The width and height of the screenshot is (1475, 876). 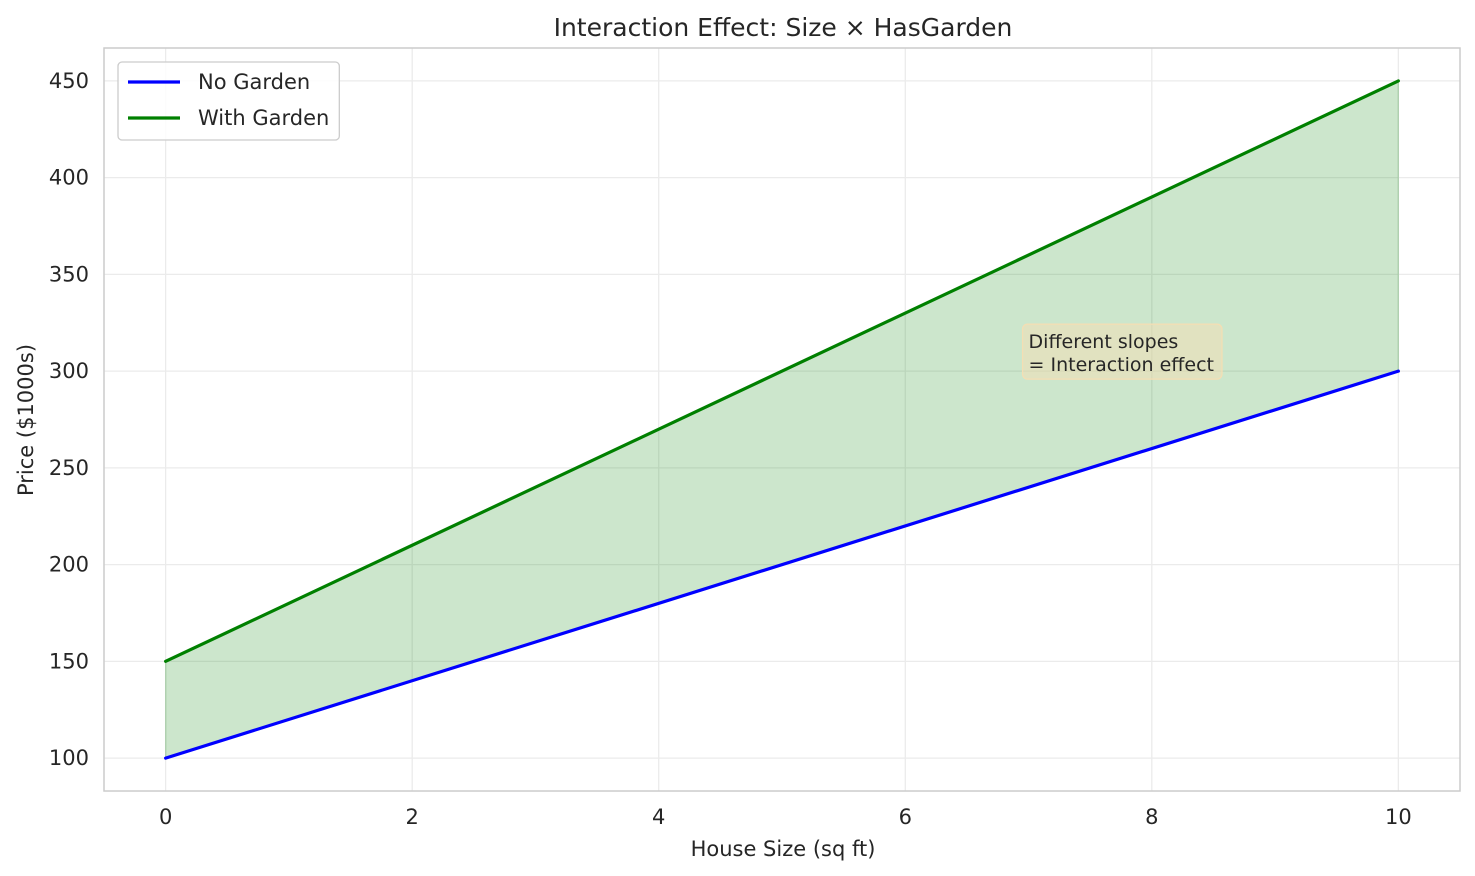 I want to click on y-tick-label: 300, so click(x=69, y=371).